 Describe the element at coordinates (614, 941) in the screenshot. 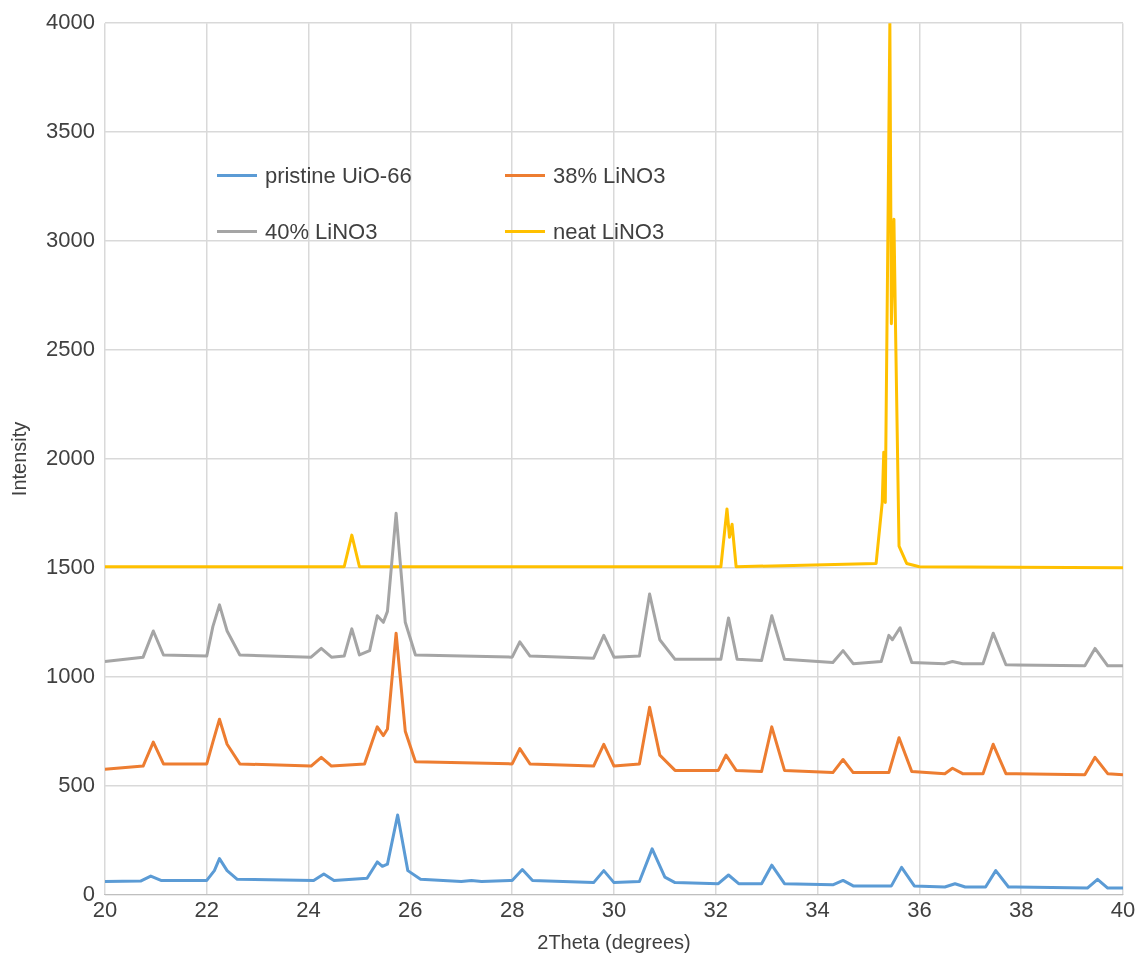

I see `x-axis-title: 2Theta (degrees)` at that location.